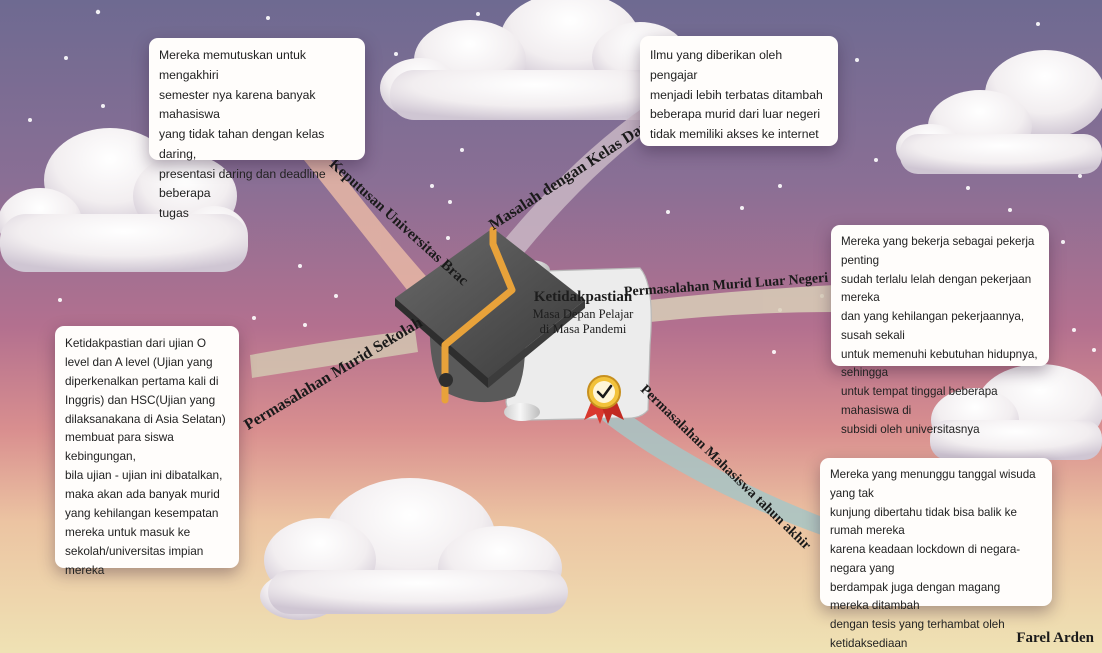  I want to click on note-line: Ilmu yang diberikan oleh pengajar, so click(716, 65).